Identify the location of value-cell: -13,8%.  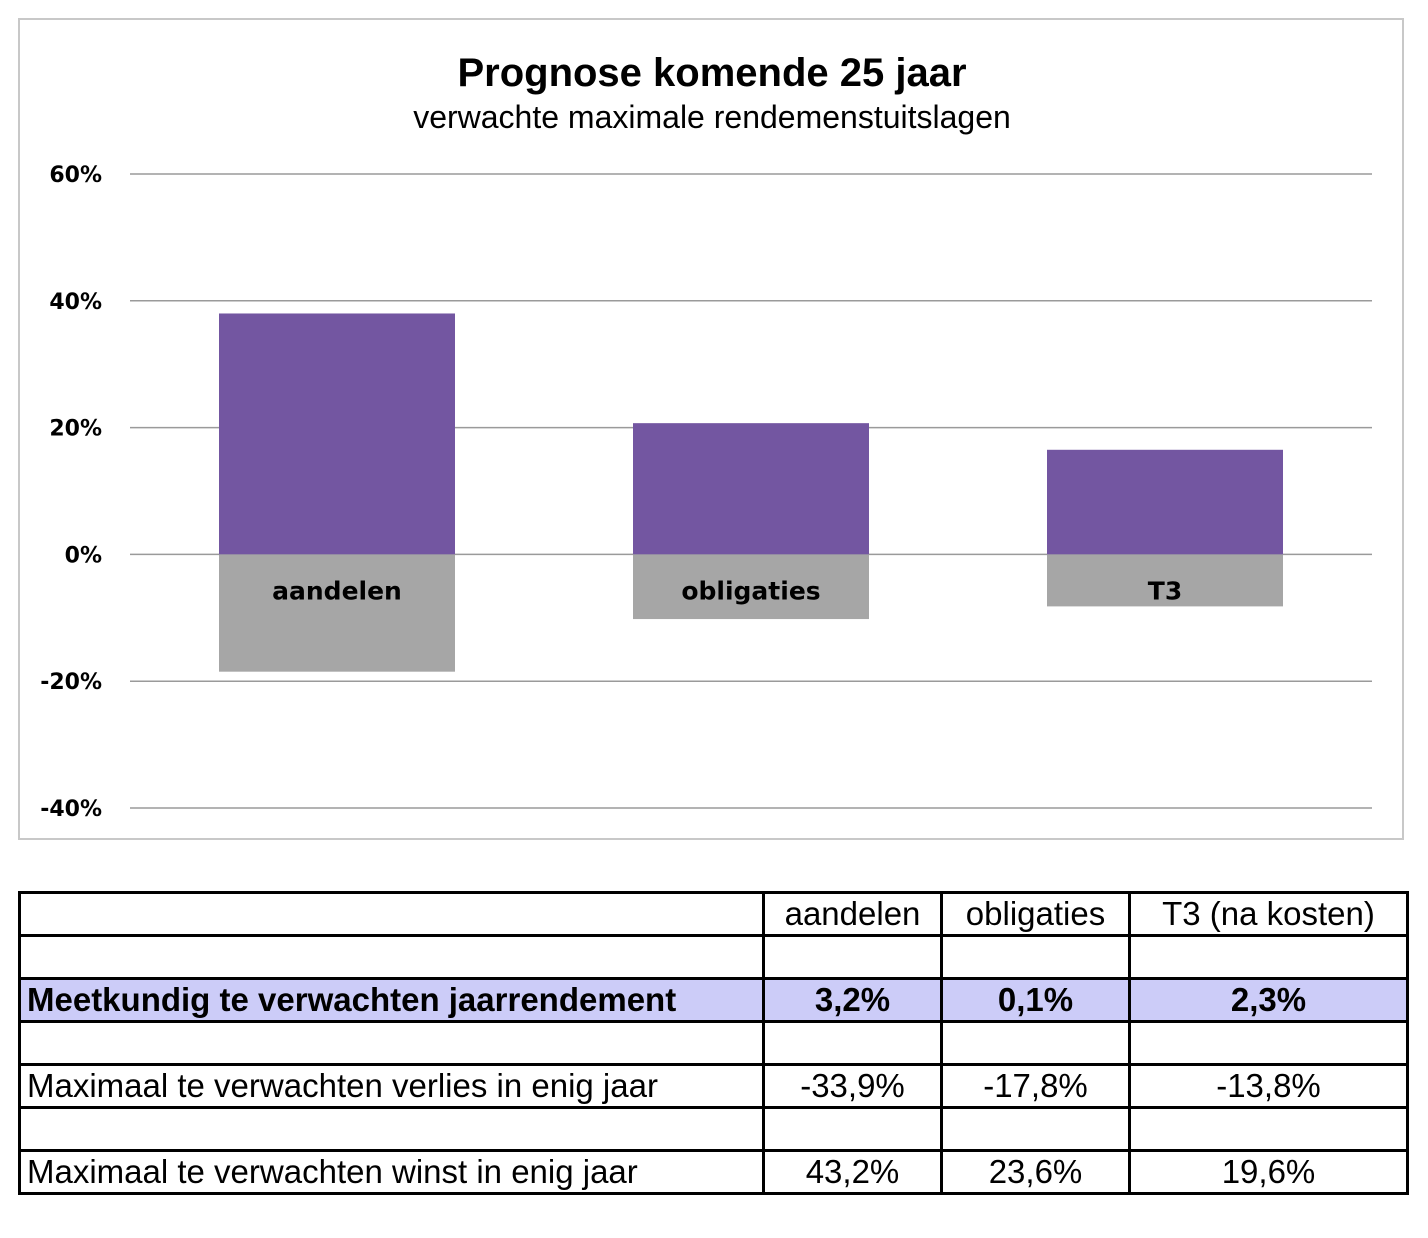
(1268, 1086).